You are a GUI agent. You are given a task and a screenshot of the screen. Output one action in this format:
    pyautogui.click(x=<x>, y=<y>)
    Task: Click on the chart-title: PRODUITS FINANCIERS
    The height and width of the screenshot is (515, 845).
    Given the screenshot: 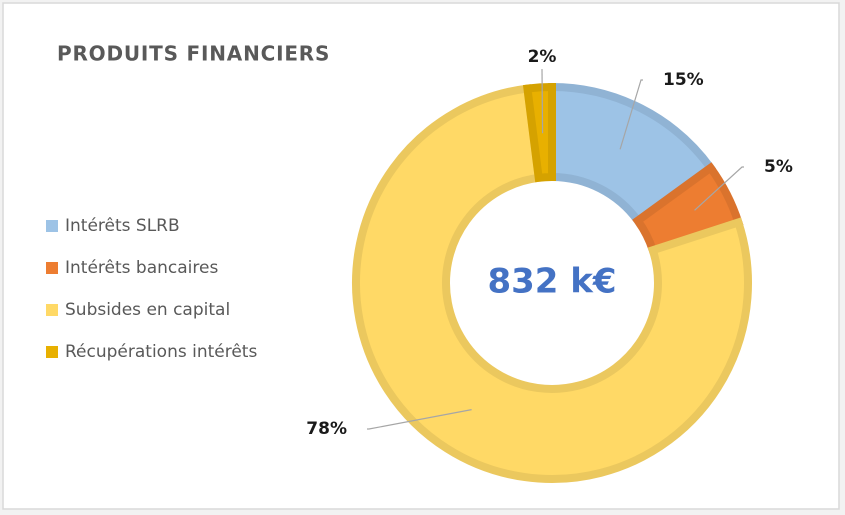 What is the action you would take?
    pyautogui.click(x=193, y=54)
    